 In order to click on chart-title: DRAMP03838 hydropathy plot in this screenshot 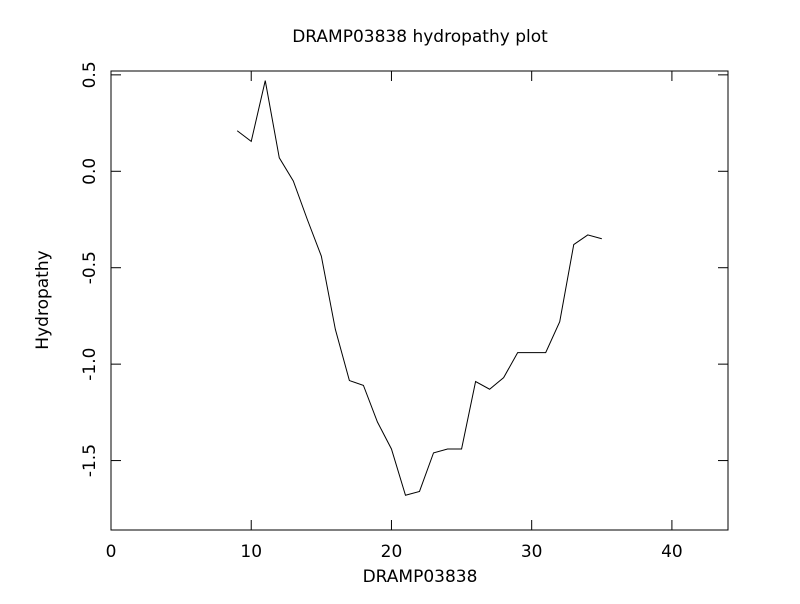, I will do `click(420, 37)`.